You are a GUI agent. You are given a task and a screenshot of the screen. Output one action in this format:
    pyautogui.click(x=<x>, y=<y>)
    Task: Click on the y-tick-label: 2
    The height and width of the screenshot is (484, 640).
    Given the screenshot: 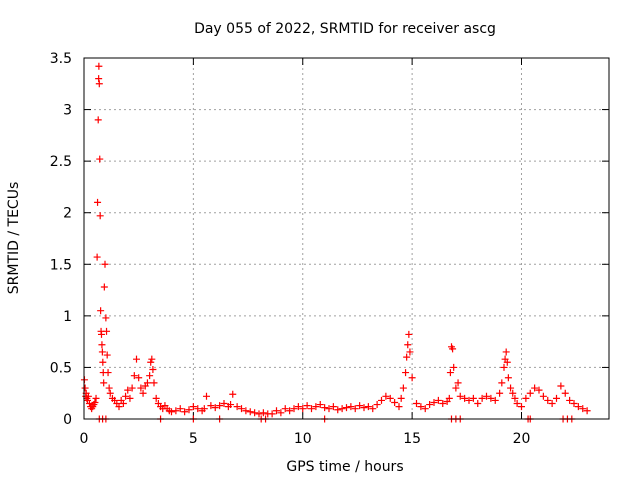 What is the action you would take?
    pyautogui.click(x=67, y=214)
    